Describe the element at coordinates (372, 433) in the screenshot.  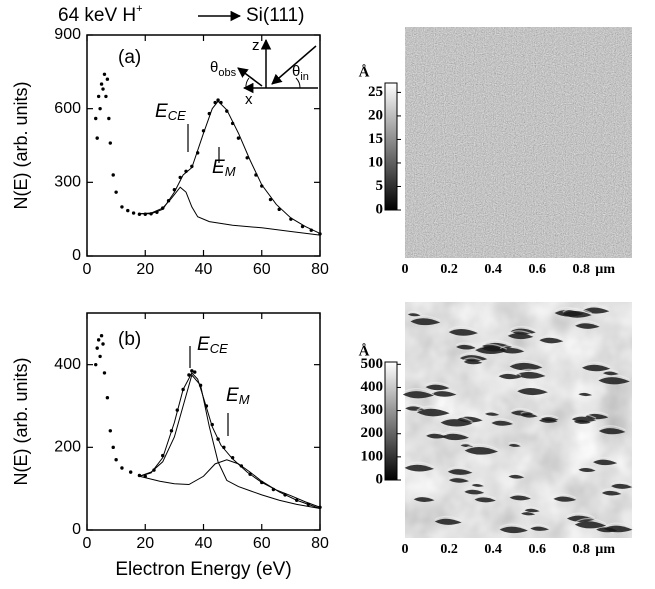
I see `colorbar-tick-label: 200` at that location.